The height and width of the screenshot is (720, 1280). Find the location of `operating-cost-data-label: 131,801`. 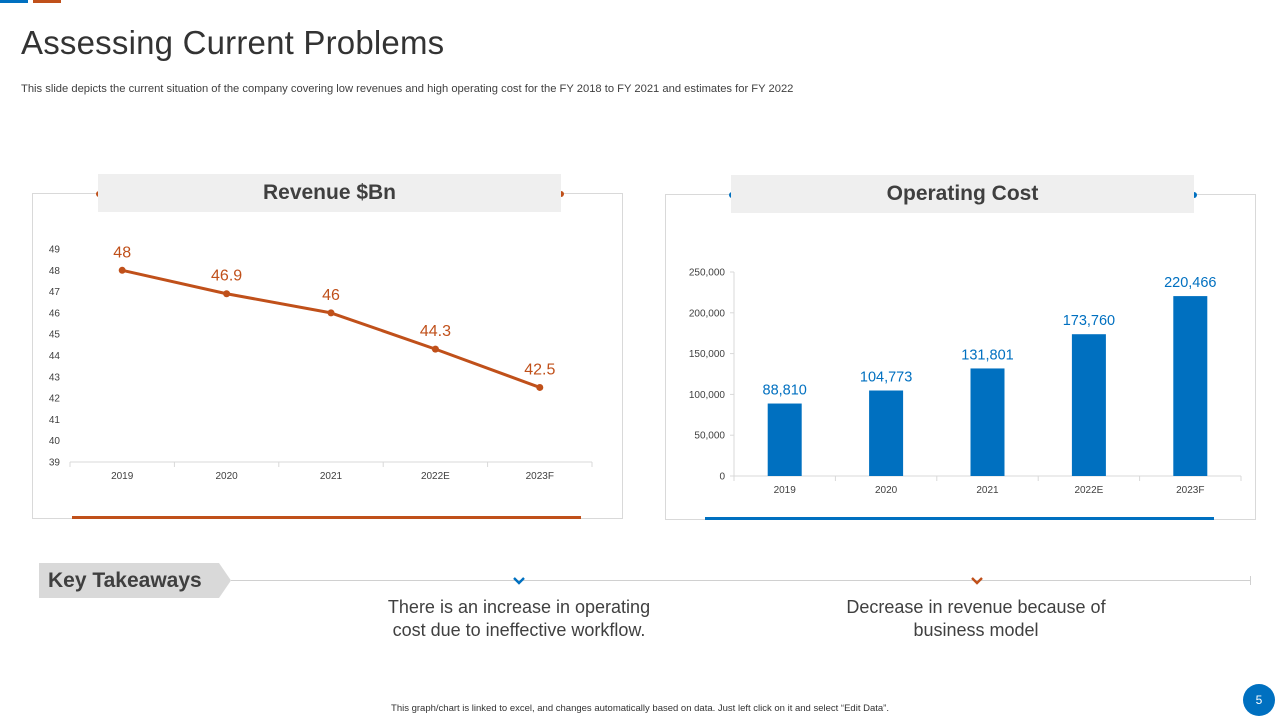

operating-cost-data-label: 131,801 is located at coordinates (987, 355).